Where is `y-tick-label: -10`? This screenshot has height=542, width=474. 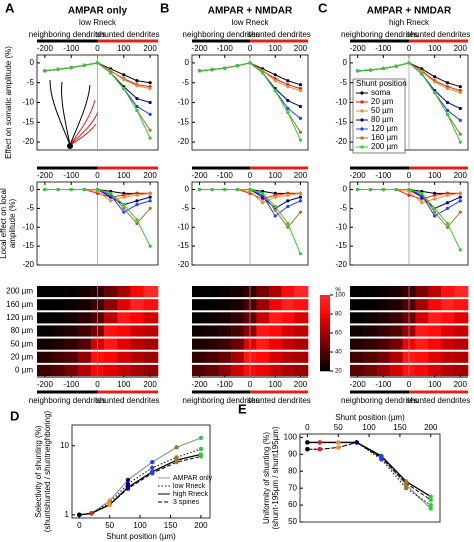 y-tick-label: -10 is located at coordinates (341, 226).